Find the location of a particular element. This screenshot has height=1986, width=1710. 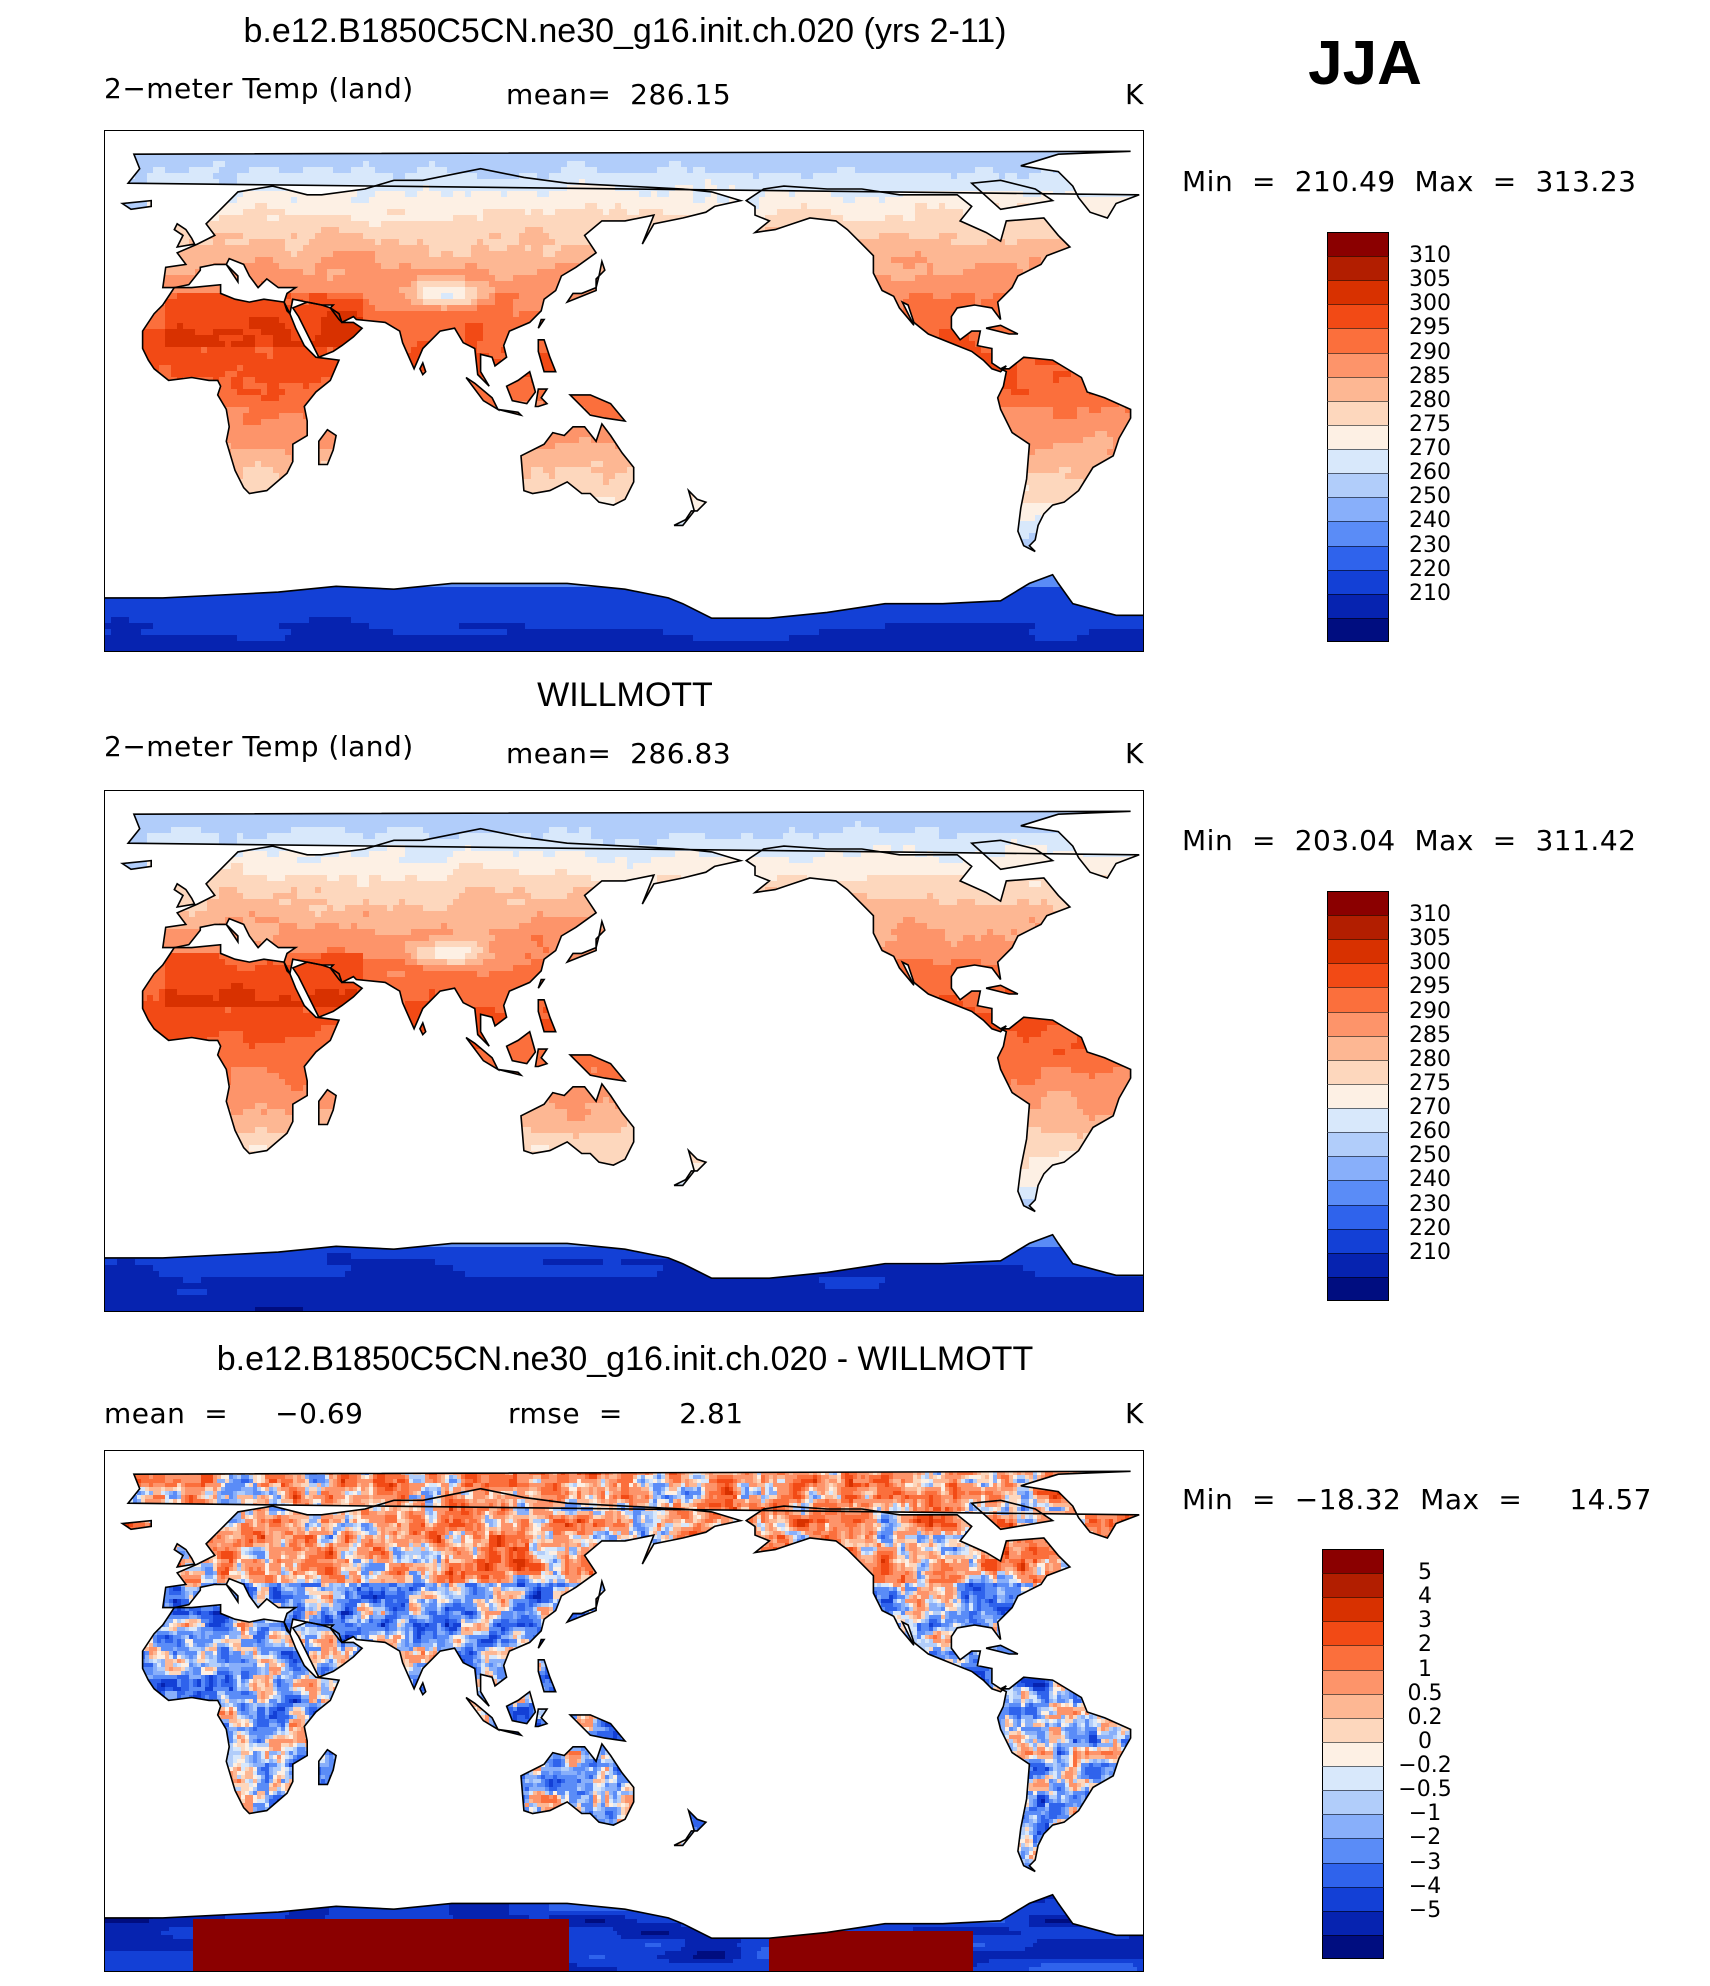

panel-model-mean: mean= 286.15 is located at coordinates (618, 94).